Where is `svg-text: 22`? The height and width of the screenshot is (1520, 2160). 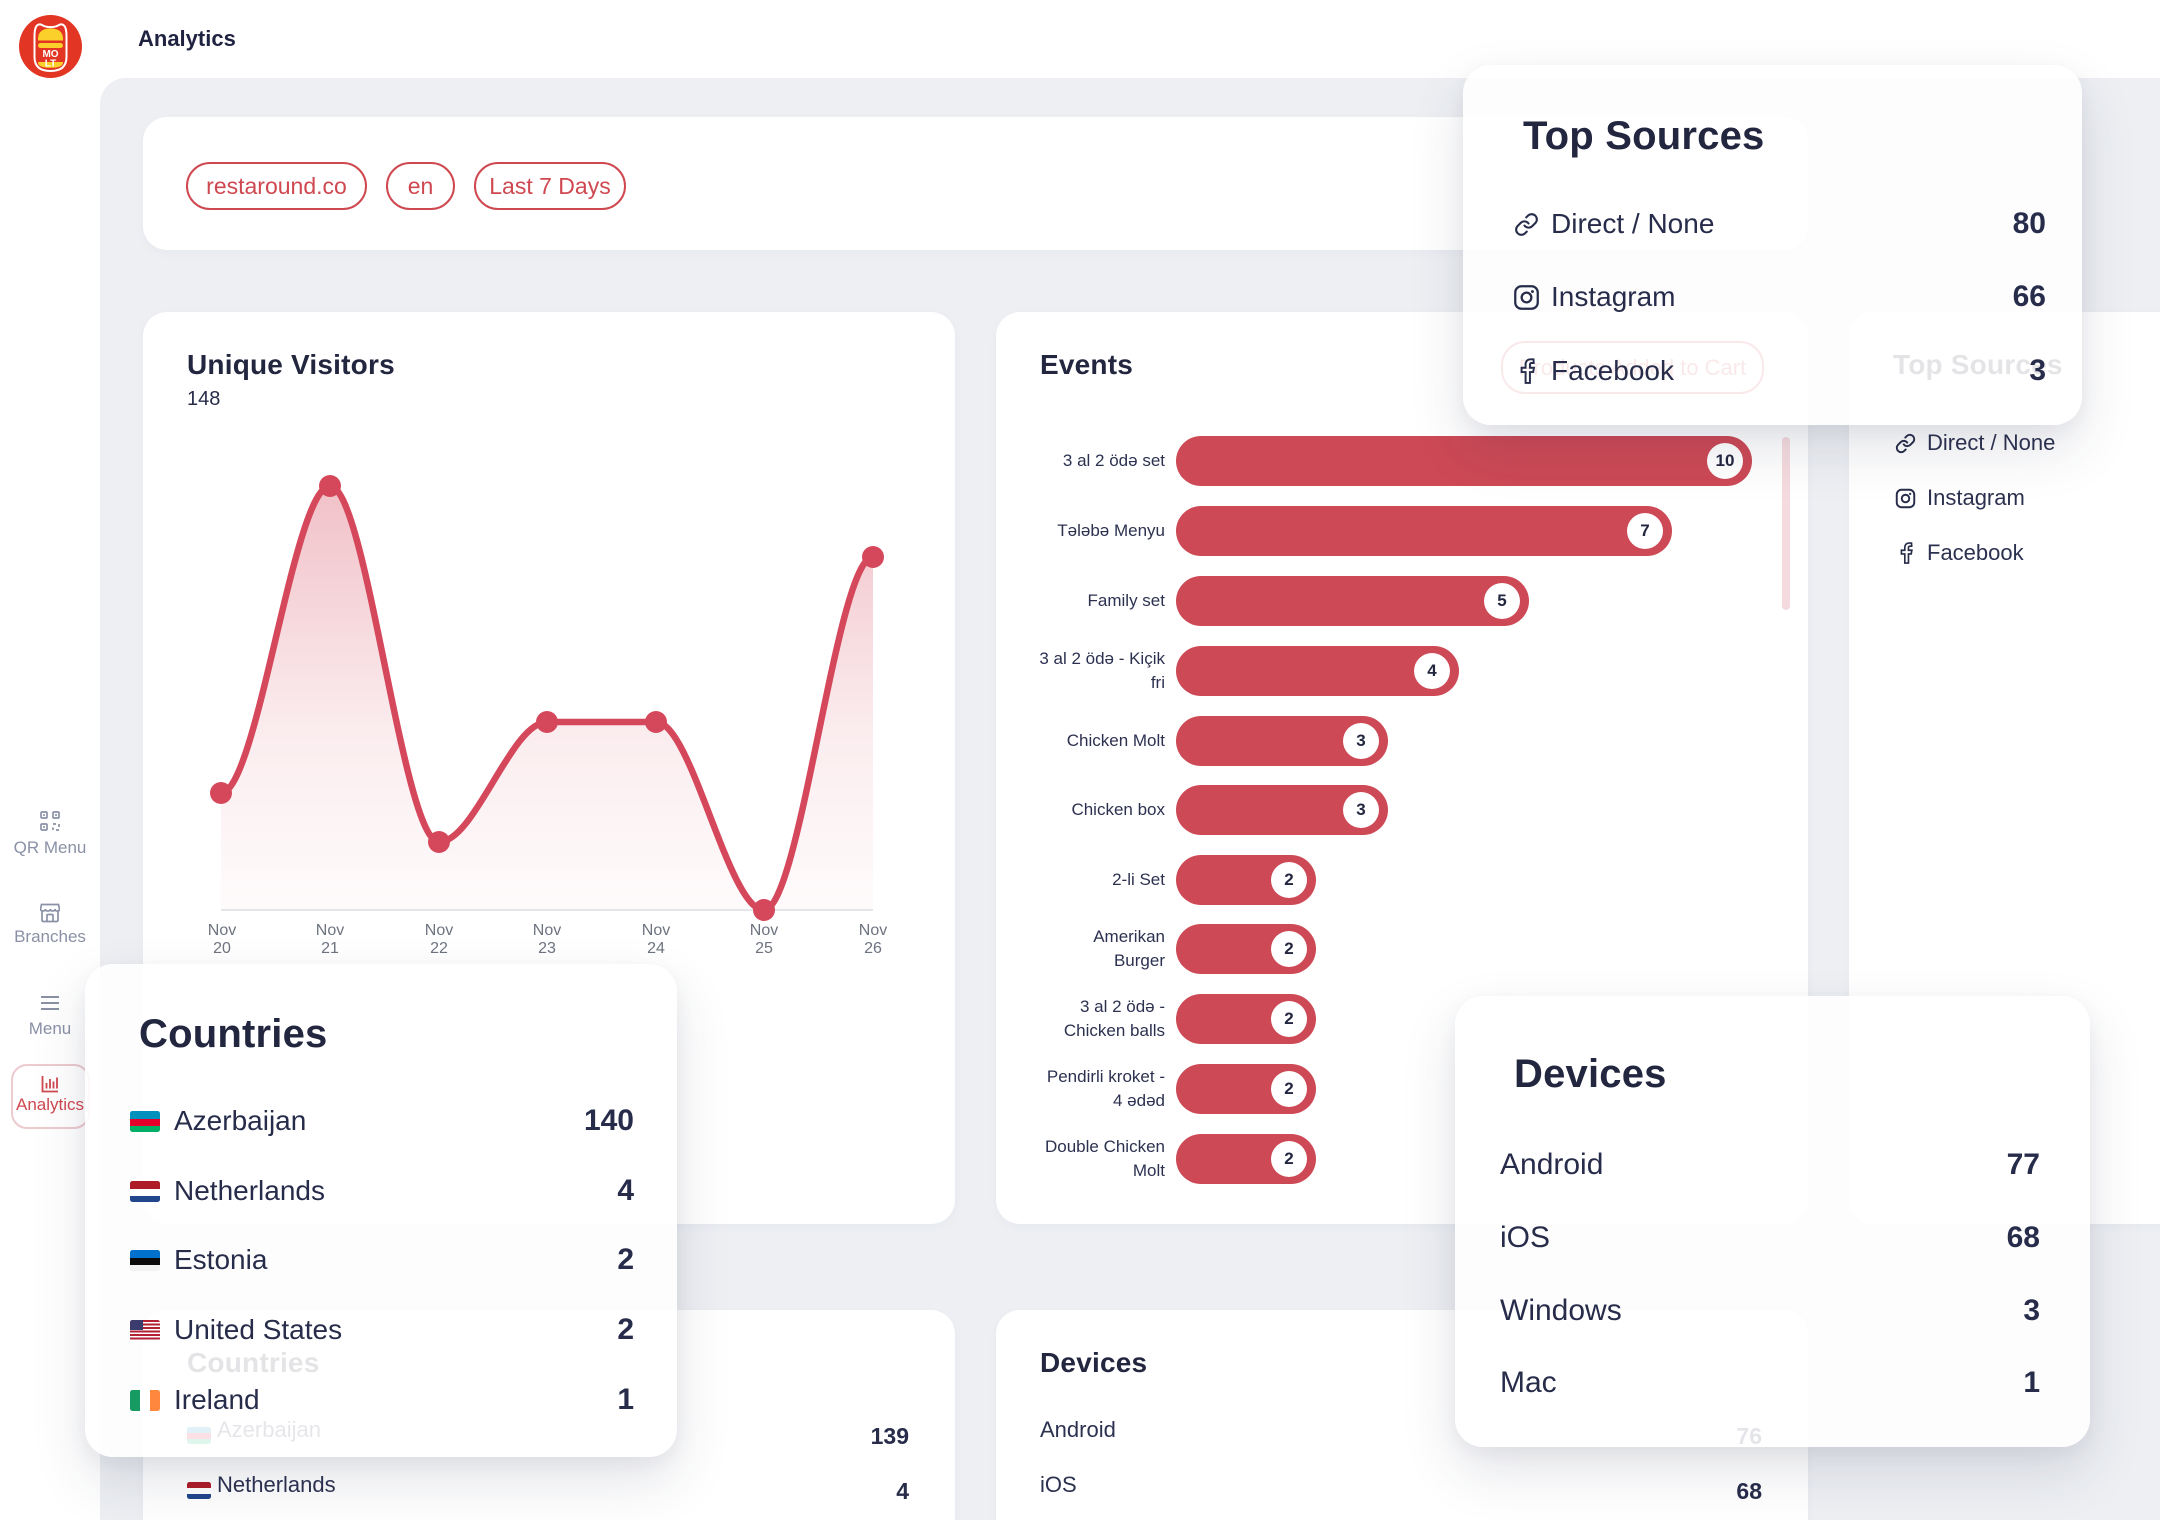
svg-text: 22 is located at coordinates (439, 948).